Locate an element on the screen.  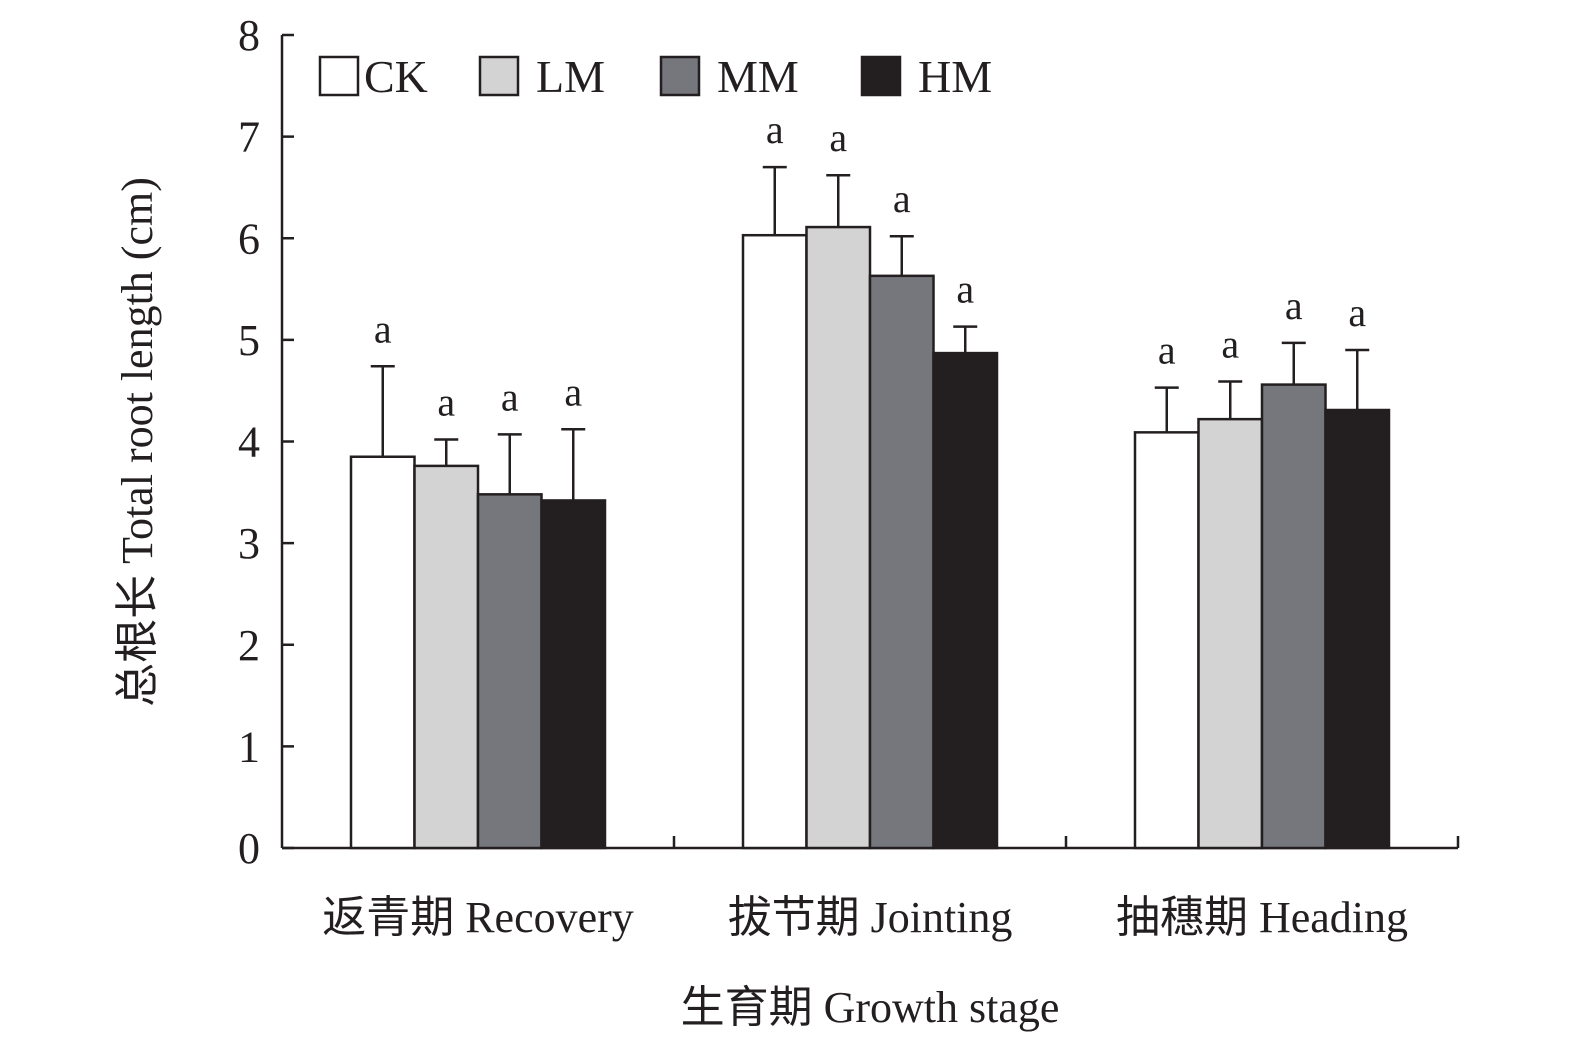
y-tick-label: 2 is located at coordinates (249, 645).